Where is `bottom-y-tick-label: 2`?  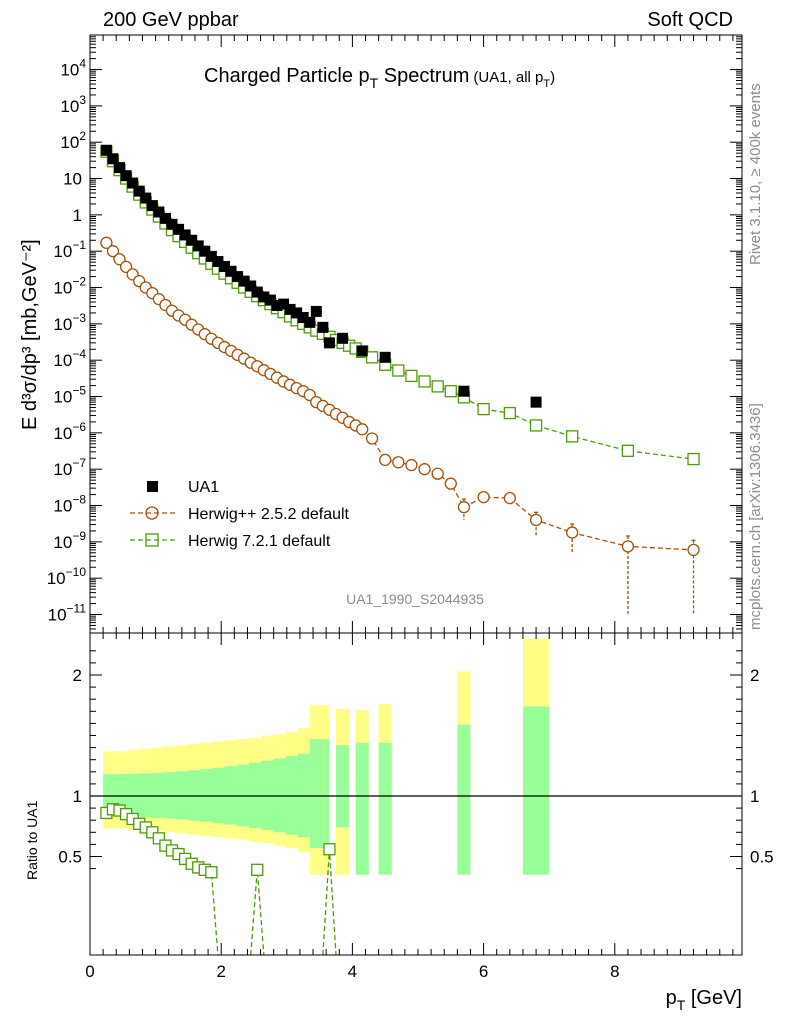 bottom-y-tick-label: 2 is located at coordinates (77, 675).